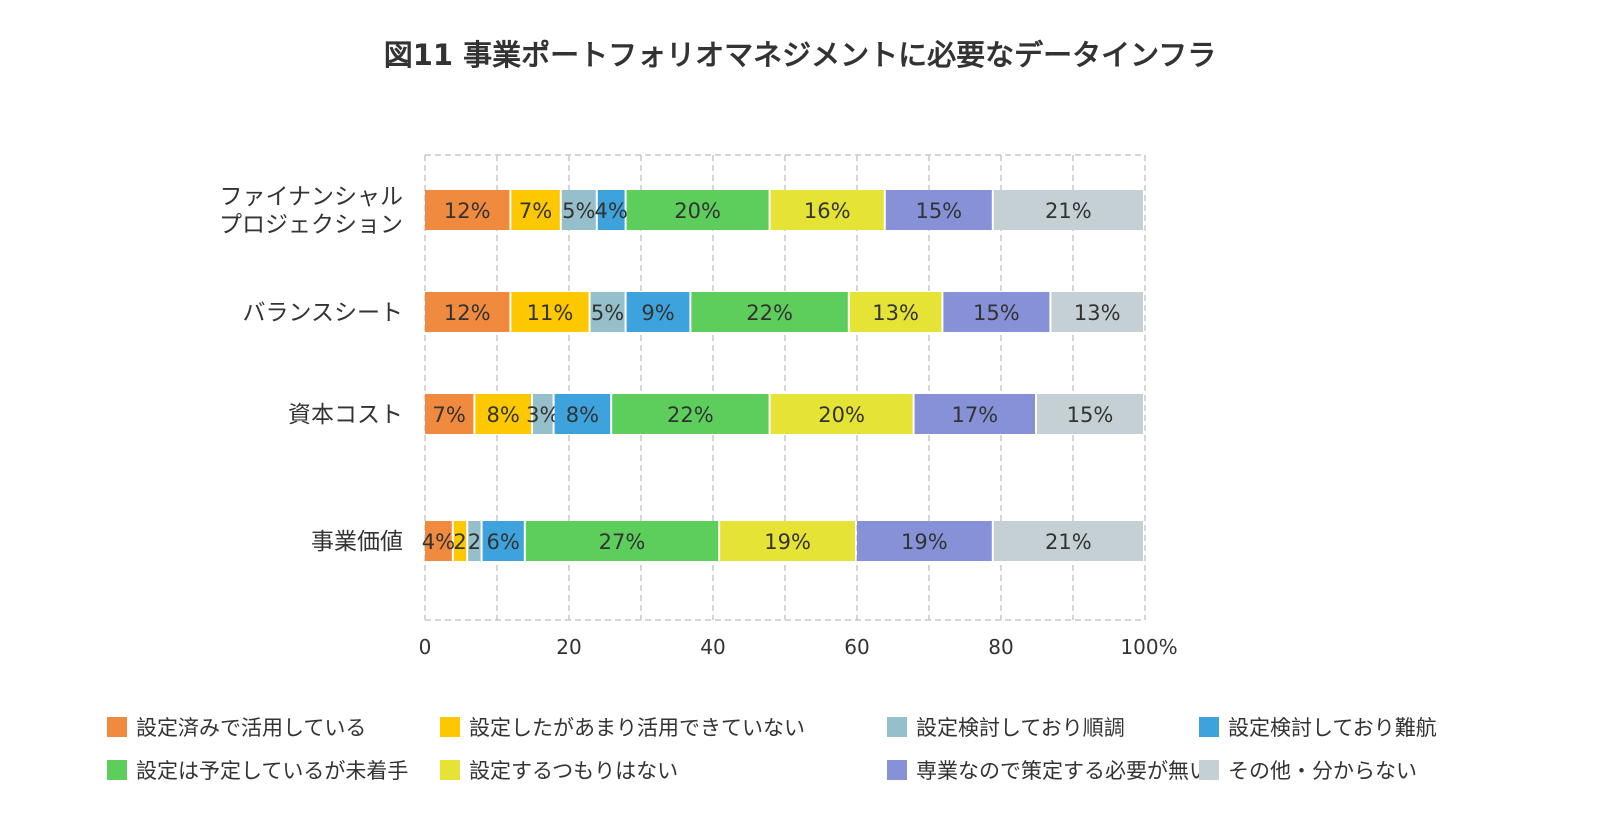  Describe the element at coordinates (1332, 728) in the screenshot. I see `legend-label: 設定検討しており難航` at that location.